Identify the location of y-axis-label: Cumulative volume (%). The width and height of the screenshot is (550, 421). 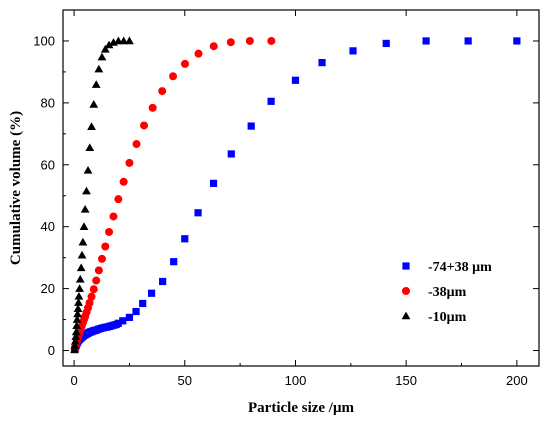
(16, 188).